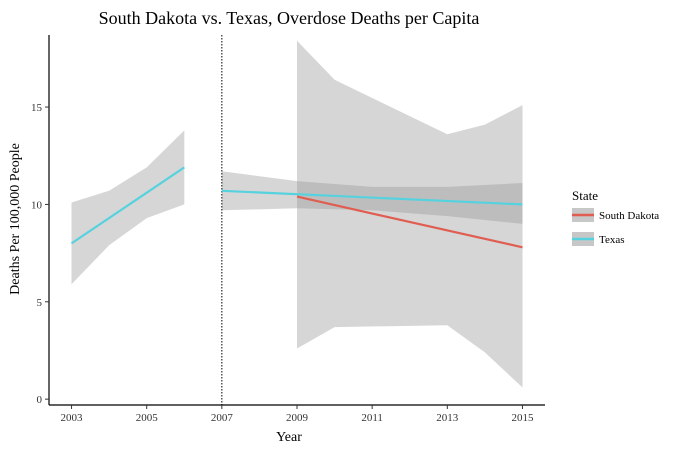 The image size is (691, 453). What do you see at coordinates (147, 418) in the screenshot?
I see `x-tick-label: 2005` at bounding box center [147, 418].